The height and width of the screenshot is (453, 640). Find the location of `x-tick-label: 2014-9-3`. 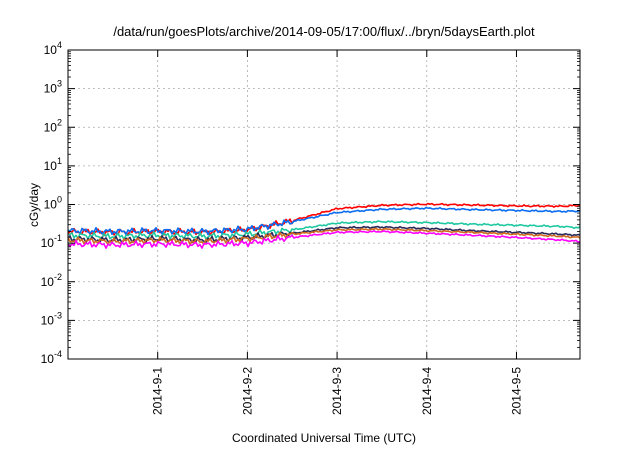

x-tick-label: 2014-9-3 is located at coordinates (337, 391).